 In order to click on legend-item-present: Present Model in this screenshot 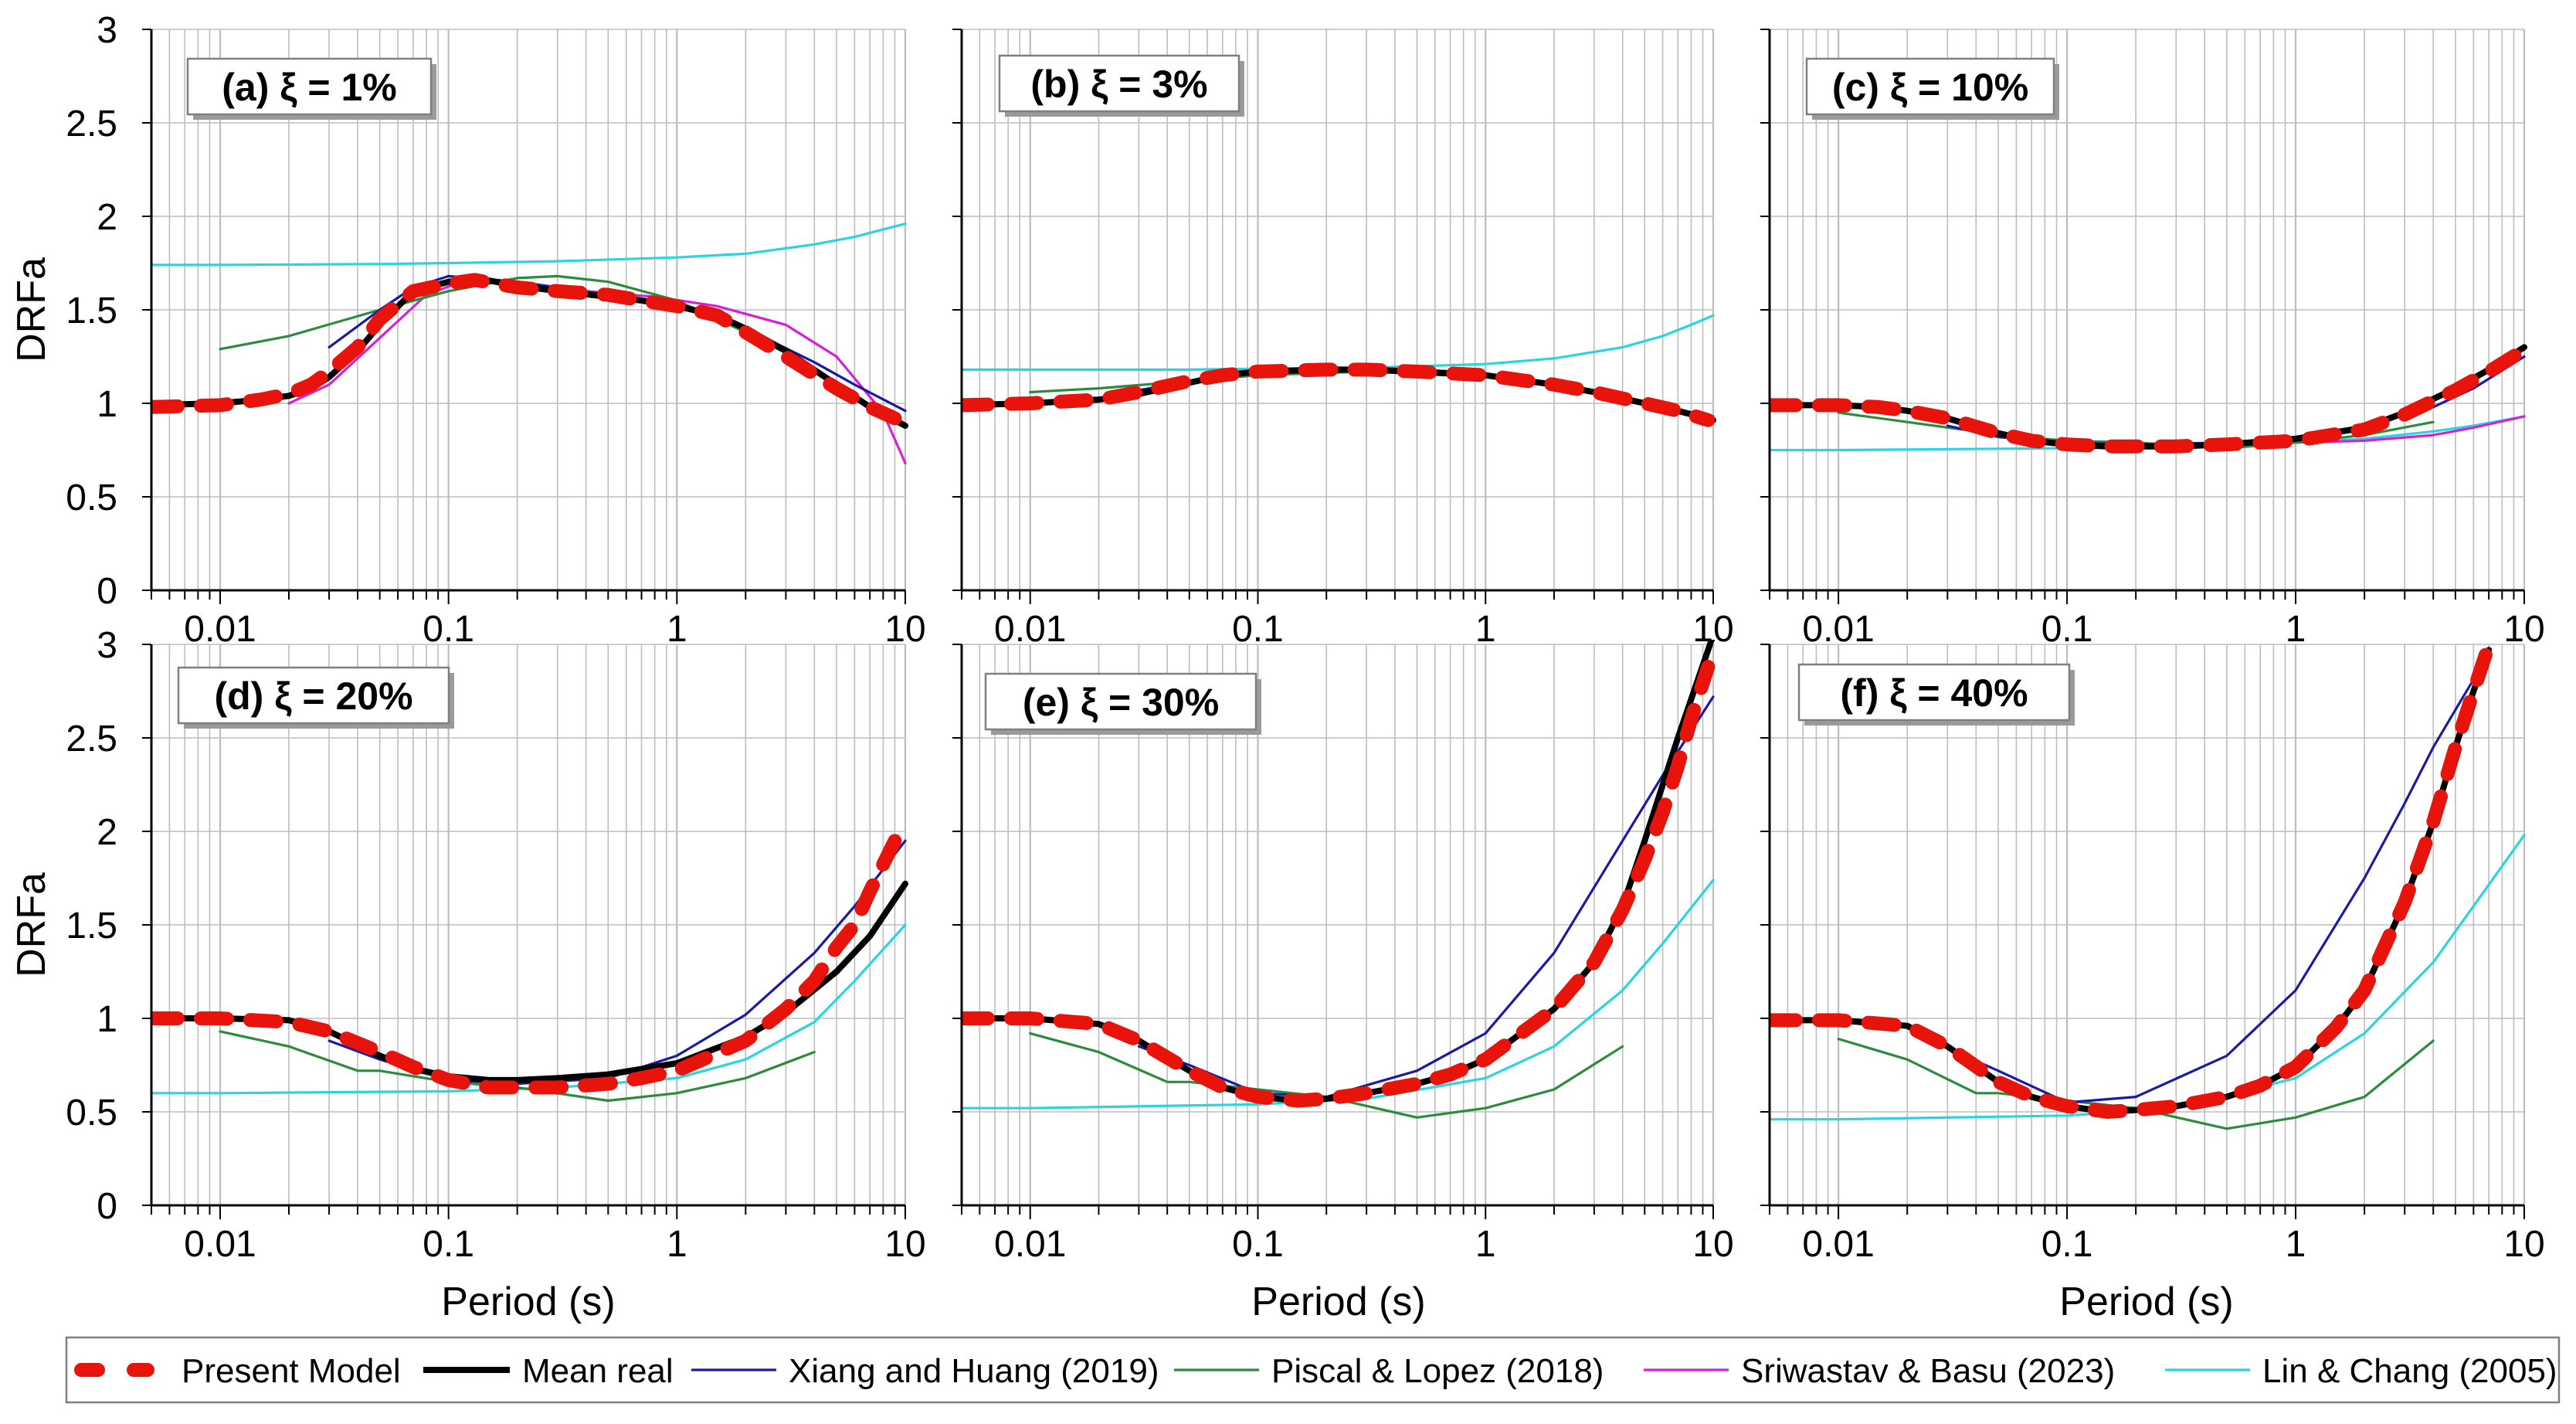, I will do `click(238, 1371)`.